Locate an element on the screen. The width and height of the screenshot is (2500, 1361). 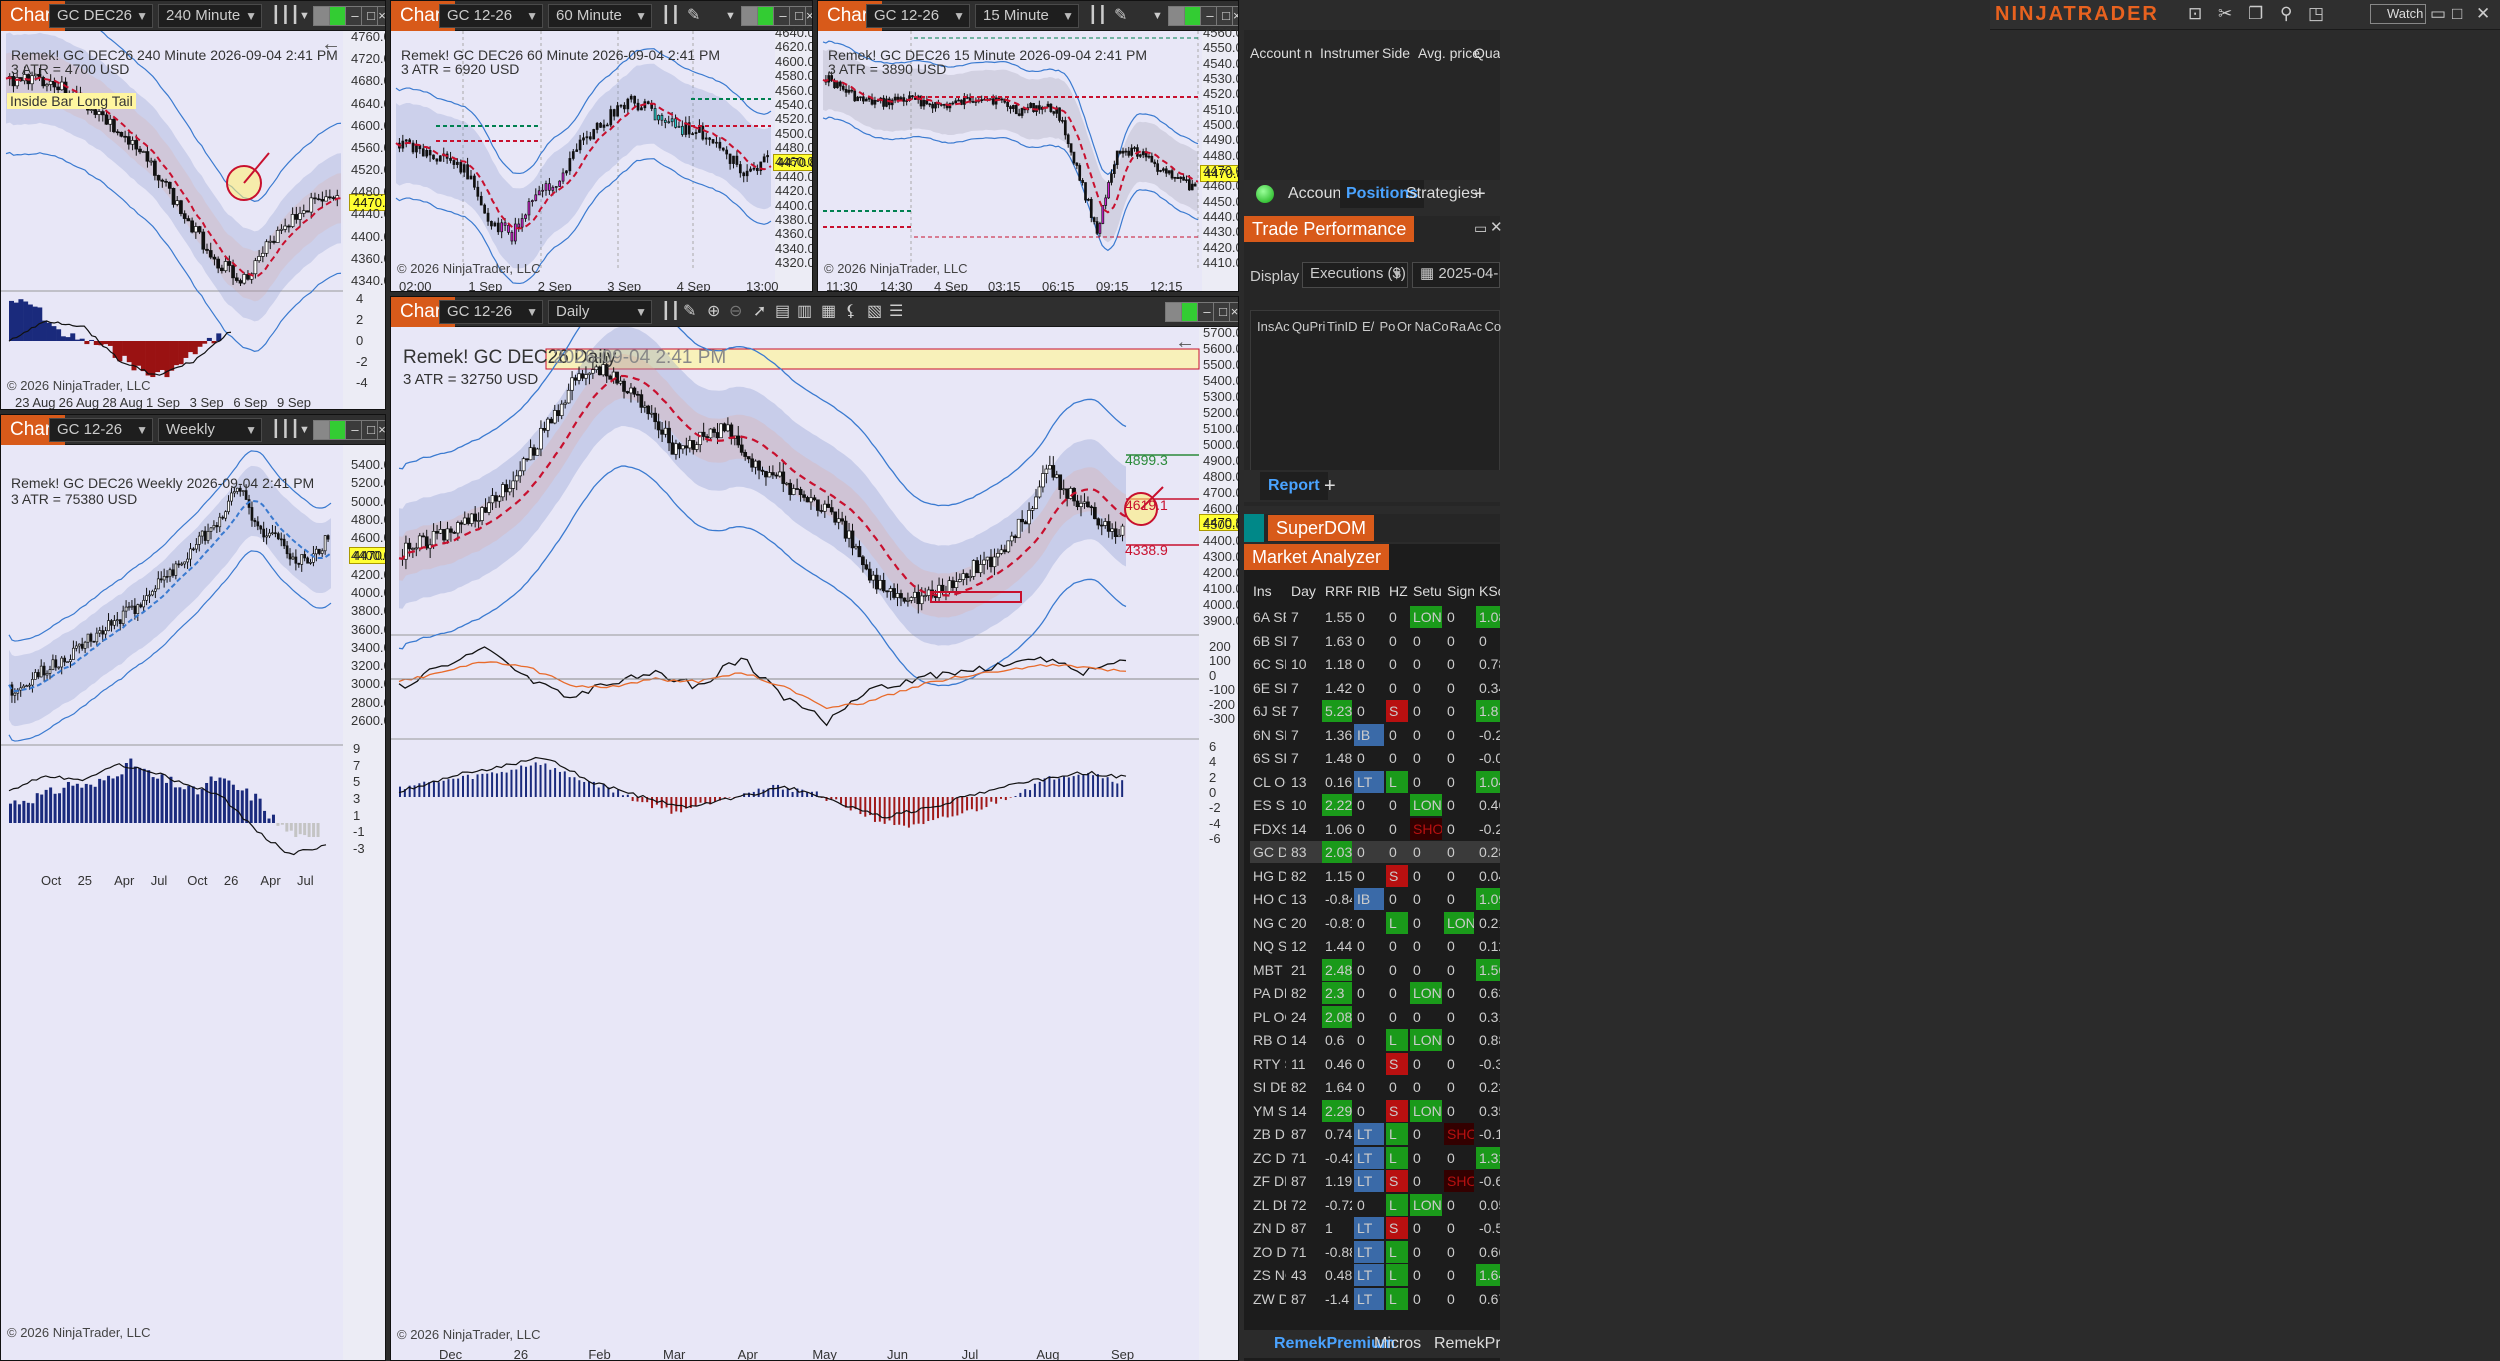
column-header: Avg. price is located at coordinates (1449, 53).